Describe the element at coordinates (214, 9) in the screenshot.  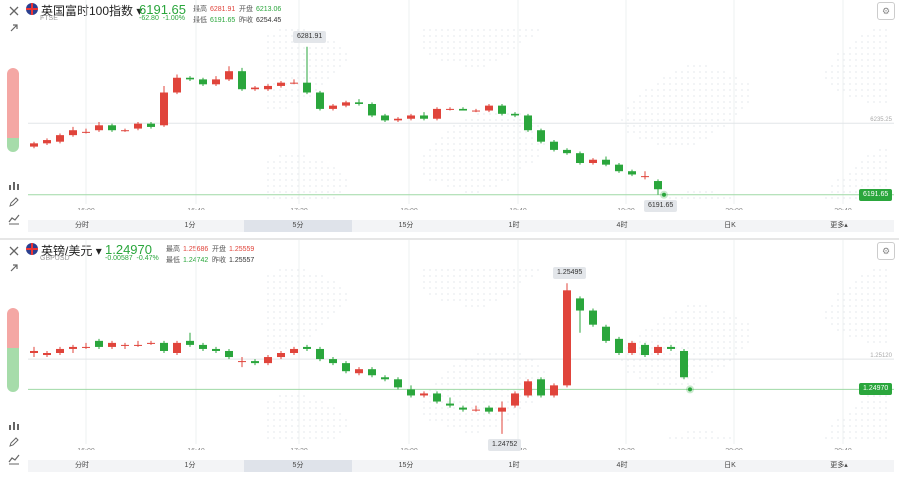
I see `stat-high: 最高 6281.91` at that location.